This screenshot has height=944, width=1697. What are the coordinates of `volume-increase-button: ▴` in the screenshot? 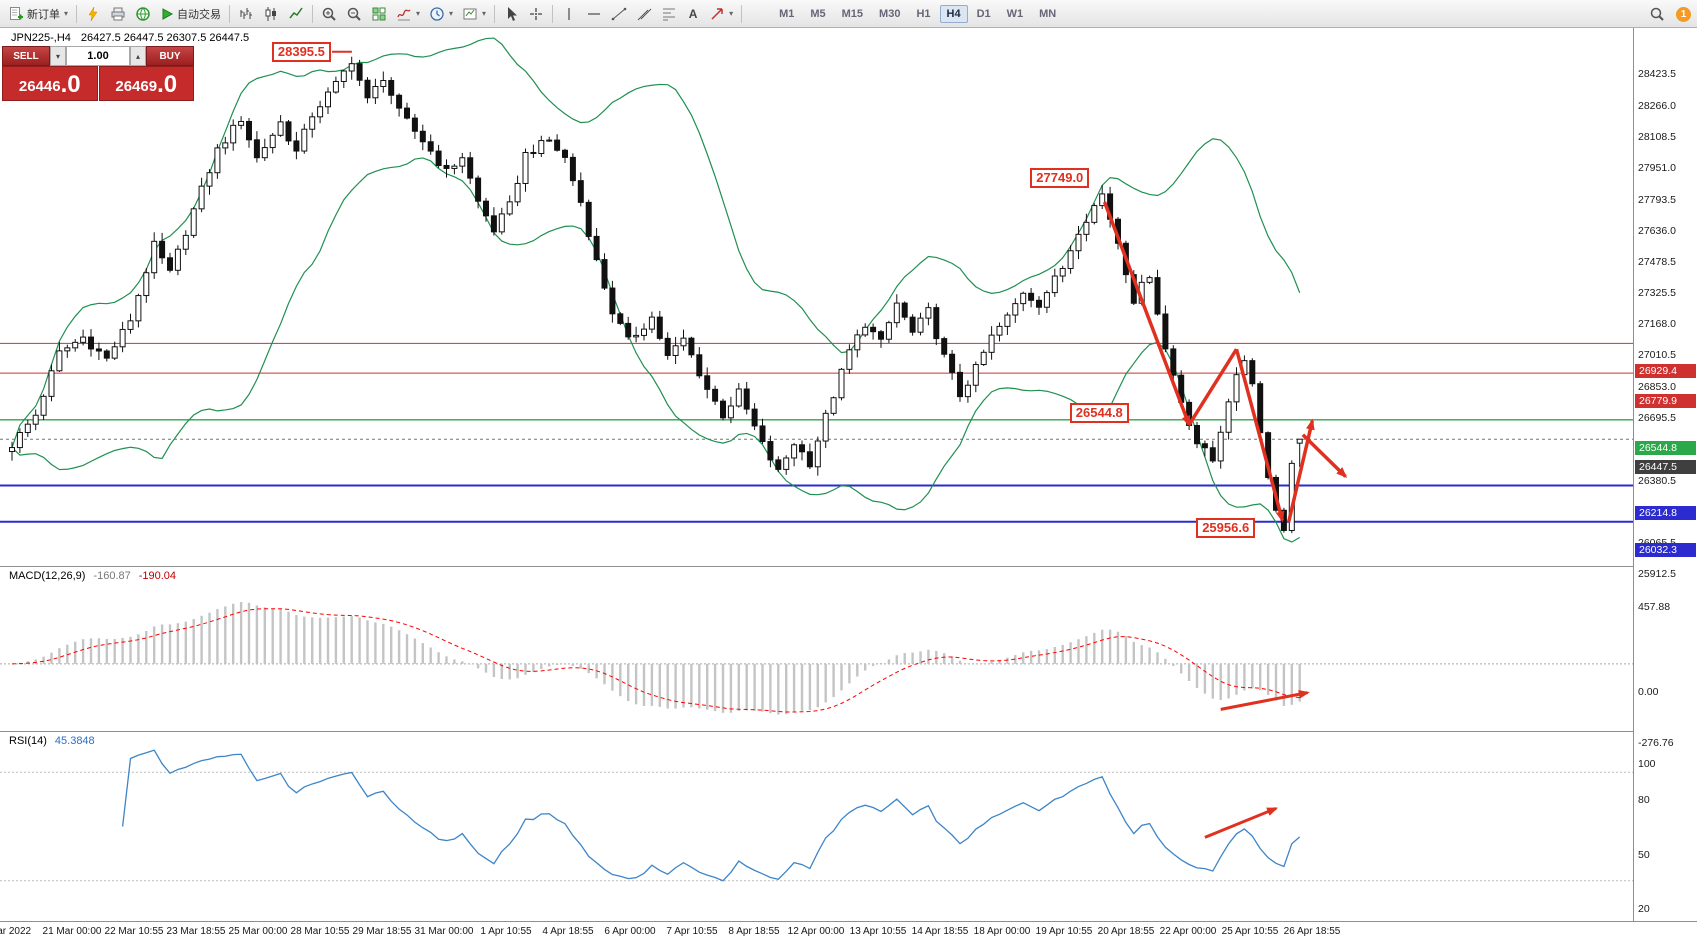 It's located at (138, 56).